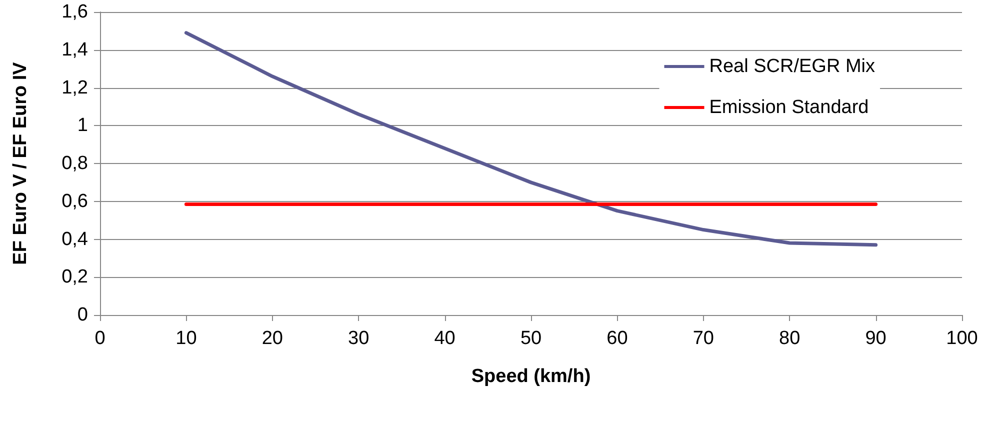 This screenshot has height=421, width=990. What do you see at coordinates (359, 338) in the screenshot?
I see `x-tick-label: 30` at bounding box center [359, 338].